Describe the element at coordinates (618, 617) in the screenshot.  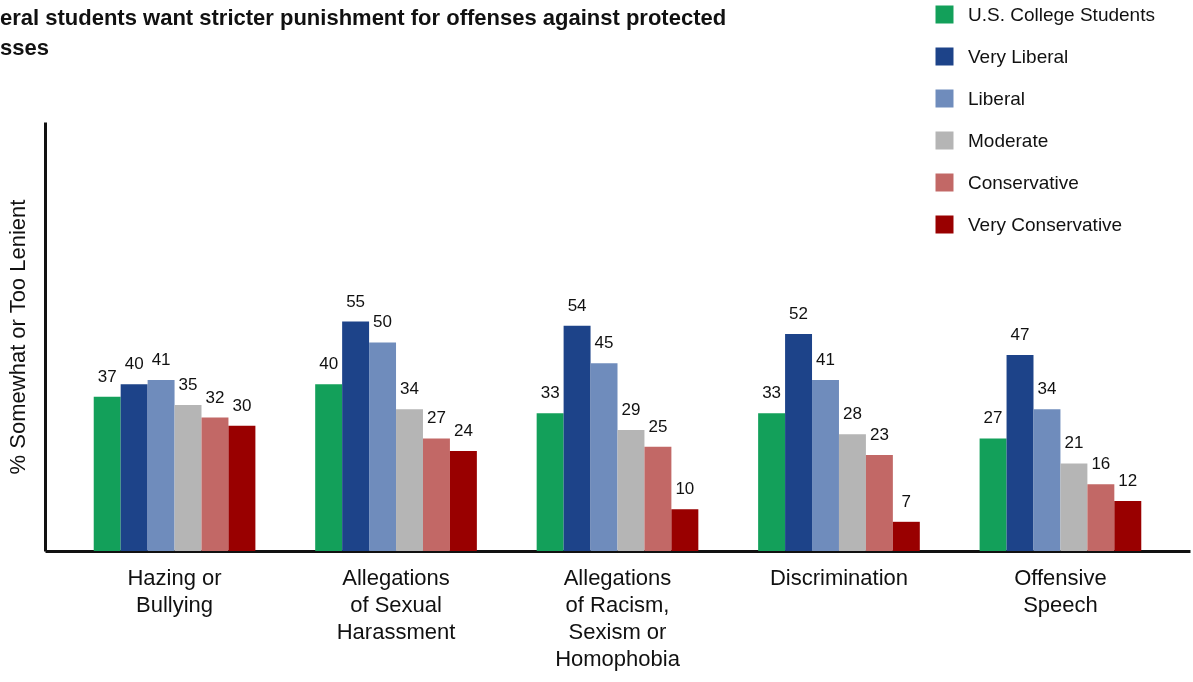
I see `x-tick-label: Allegations of Racism, Sexism or Homophobia` at that location.